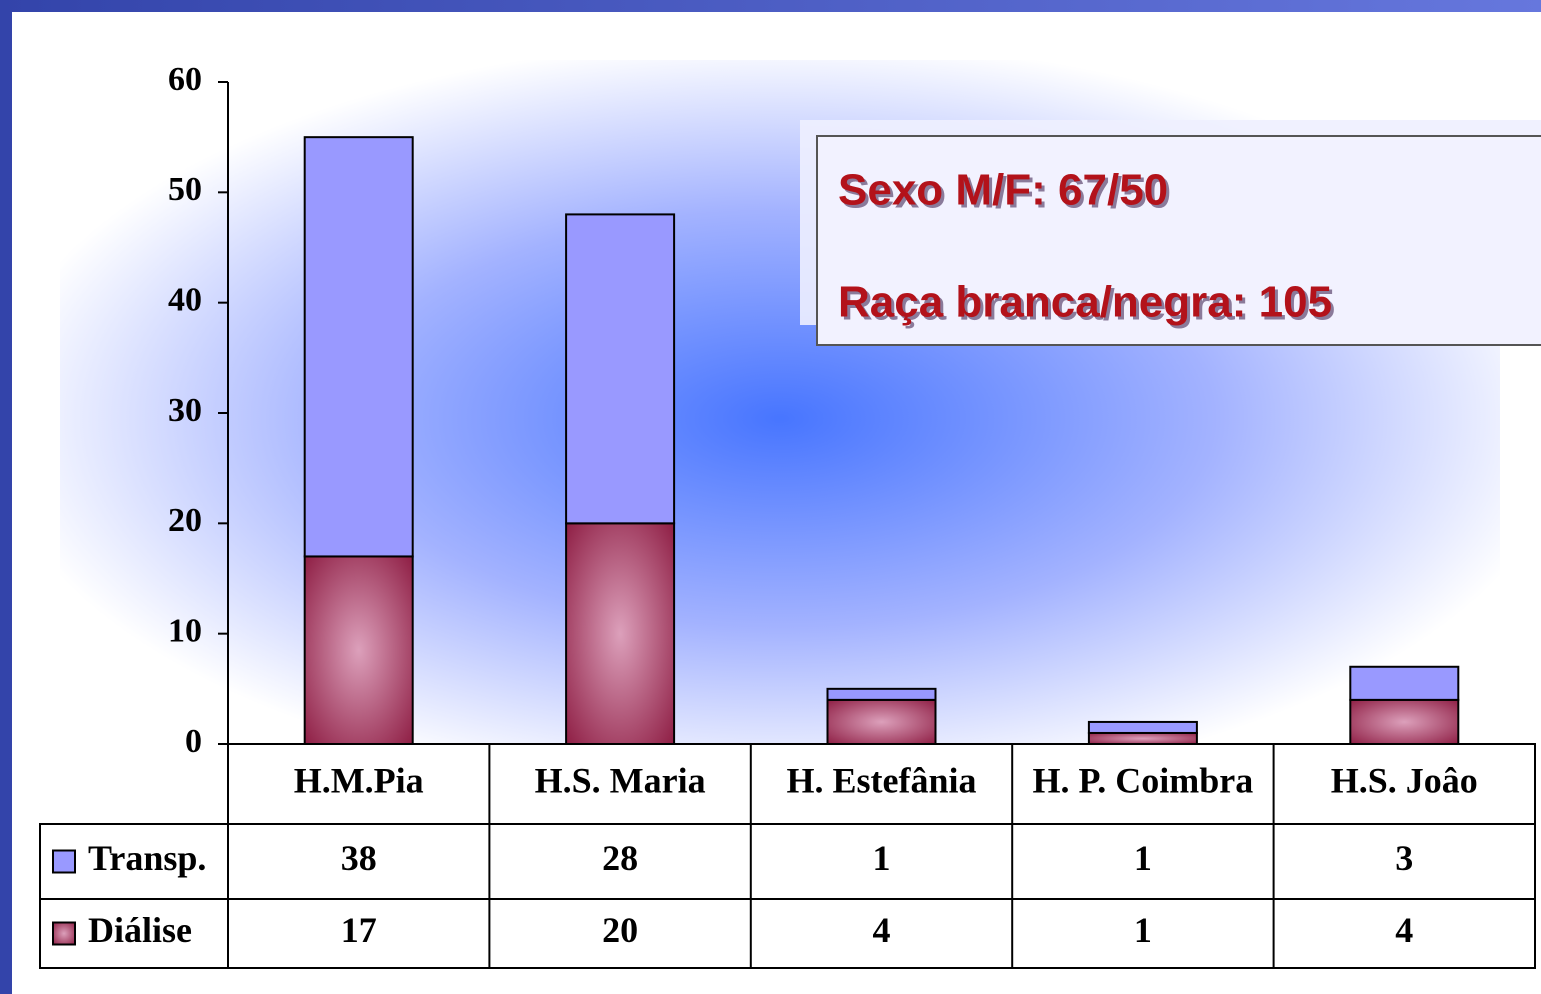  What do you see at coordinates (1088, 305) in the screenshot?
I see `annotation-shadow: Raça branca/negra: 105` at bounding box center [1088, 305].